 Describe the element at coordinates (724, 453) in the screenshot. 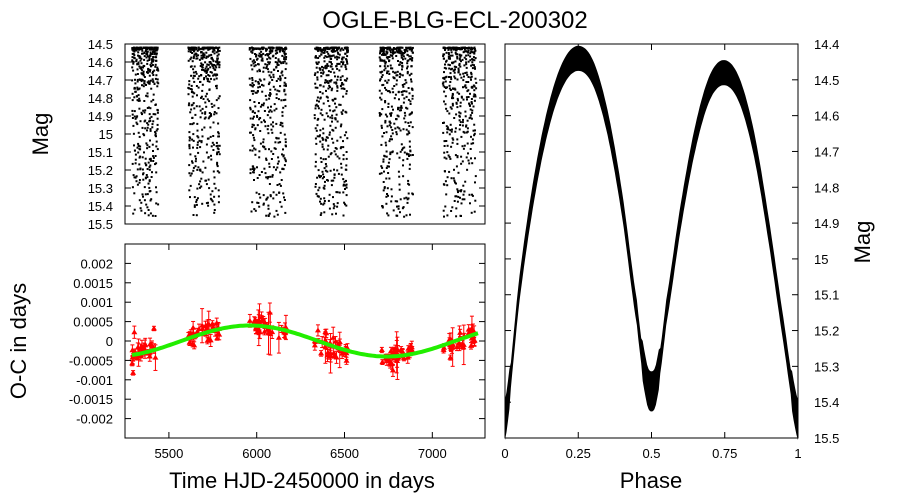

I see `phased-xtick-label: 0.75` at that location.